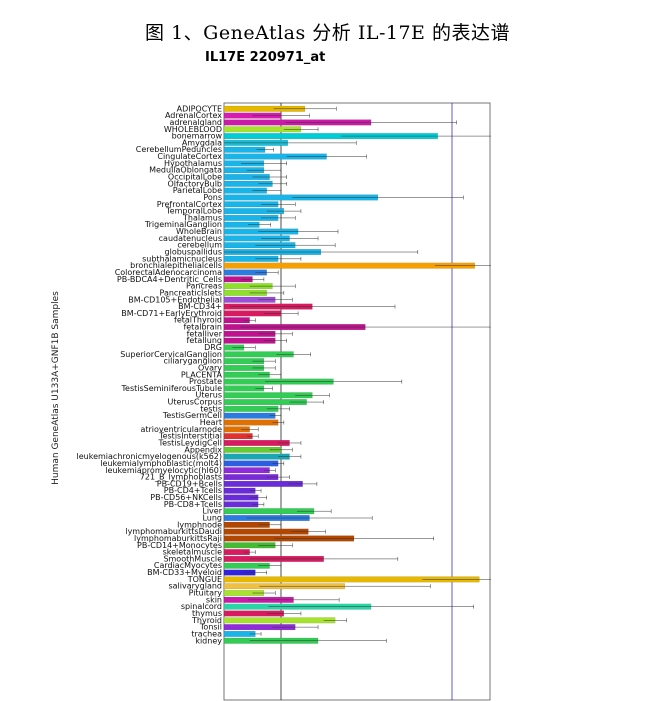 This screenshot has width=655, height=701. Describe the element at coordinates (206, 633) in the screenshot. I see `category-label: trachea` at that location.